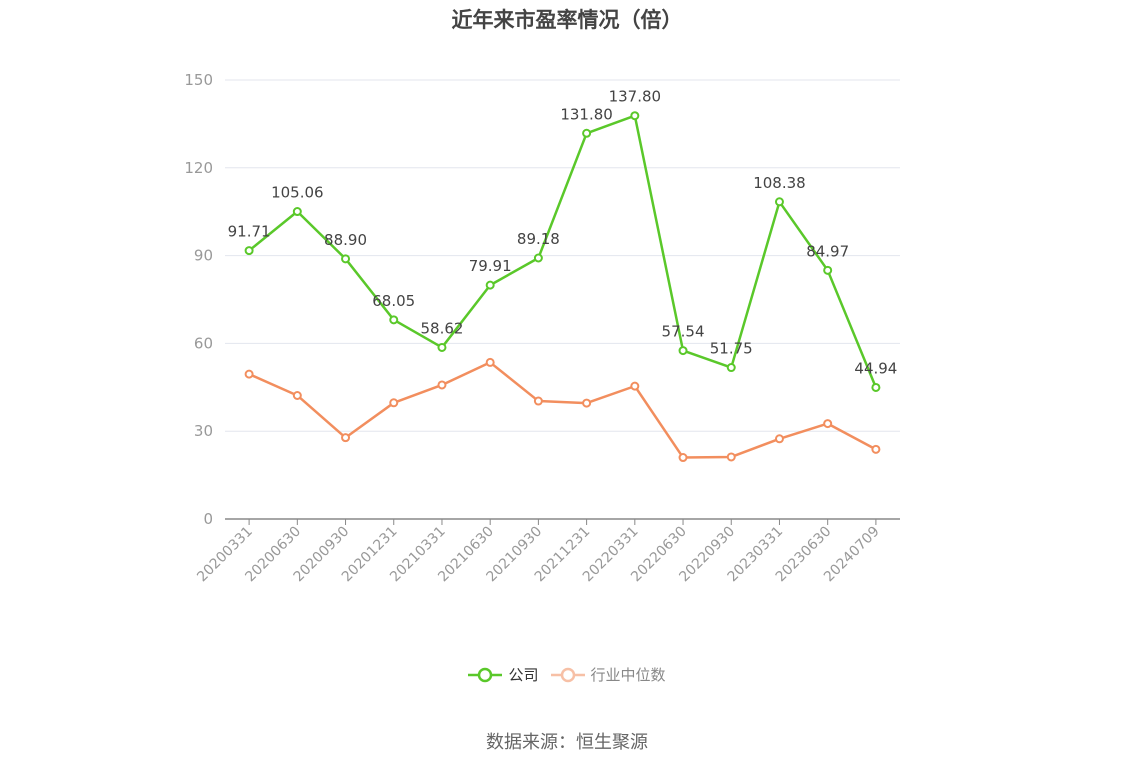  Describe the element at coordinates (567, 20) in the screenshot. I see `chart-title: 近年来市盈率情况（倍）` at that location.